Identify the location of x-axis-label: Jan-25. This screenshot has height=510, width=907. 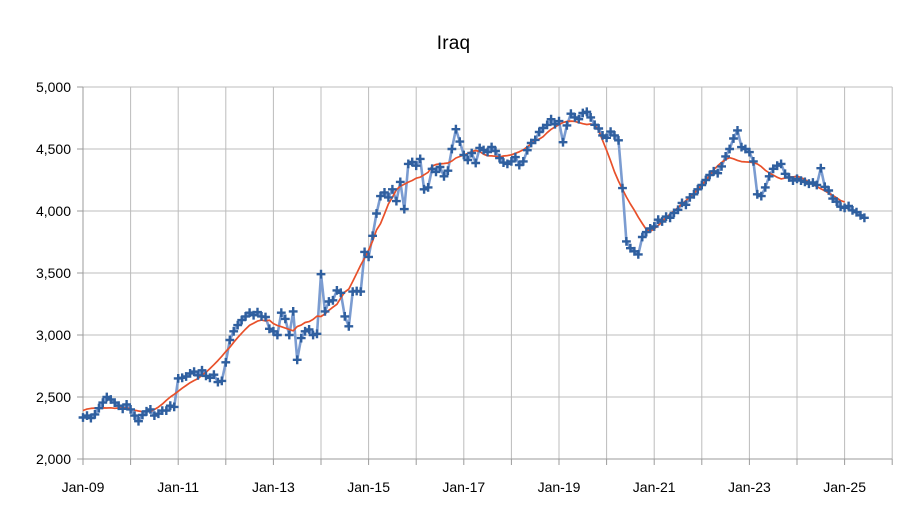
(844, 487).